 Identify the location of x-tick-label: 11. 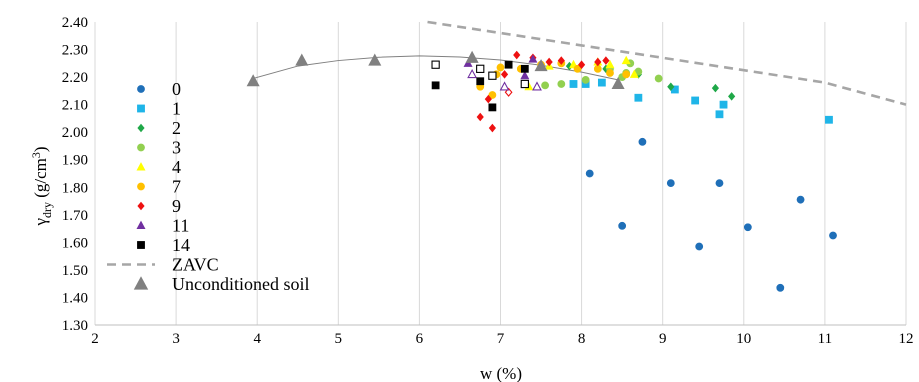
(825, 339).